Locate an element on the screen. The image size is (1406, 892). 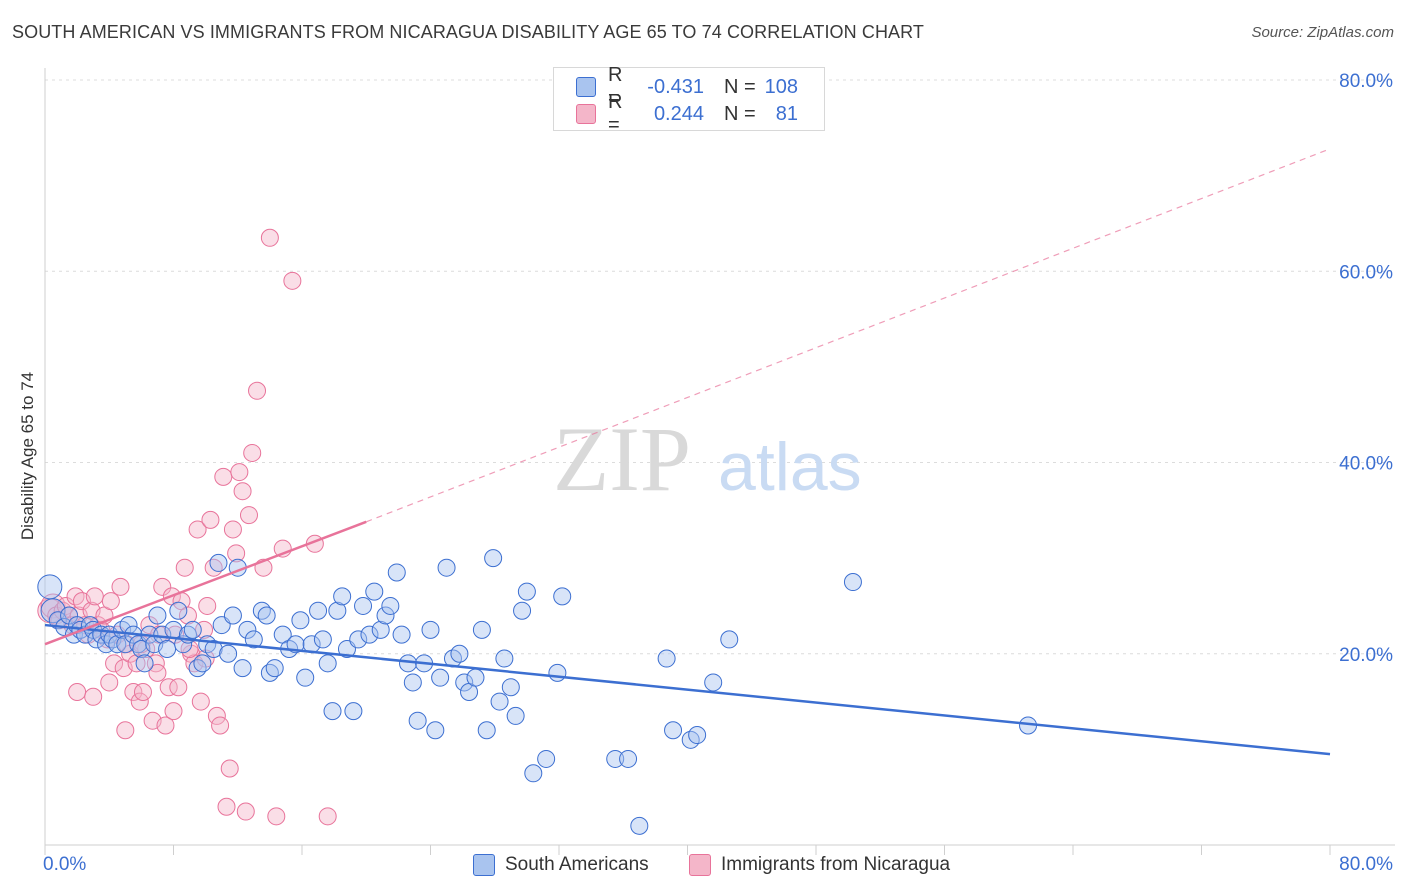
legend-item-nicaragua: Immigrants from Nicaragua is located at coordinates (819, 865).